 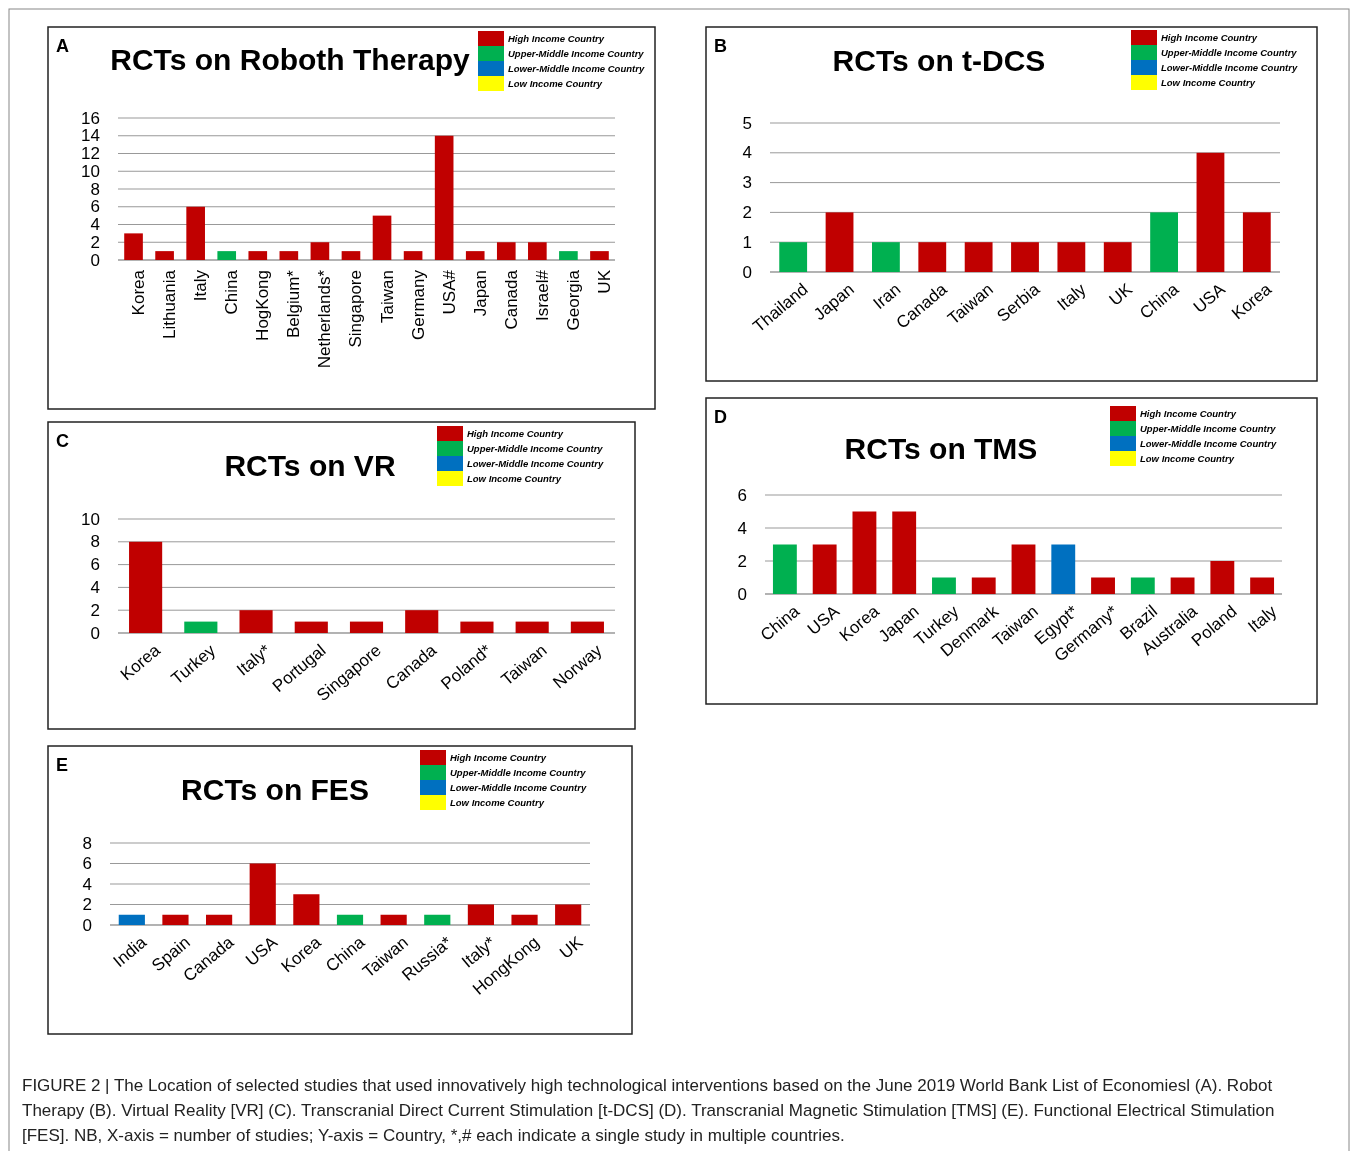 What do you see at coordinates (720, 417) in the screenshot?
I see `chart-subtitle: D` at bounding box center [720, 417].